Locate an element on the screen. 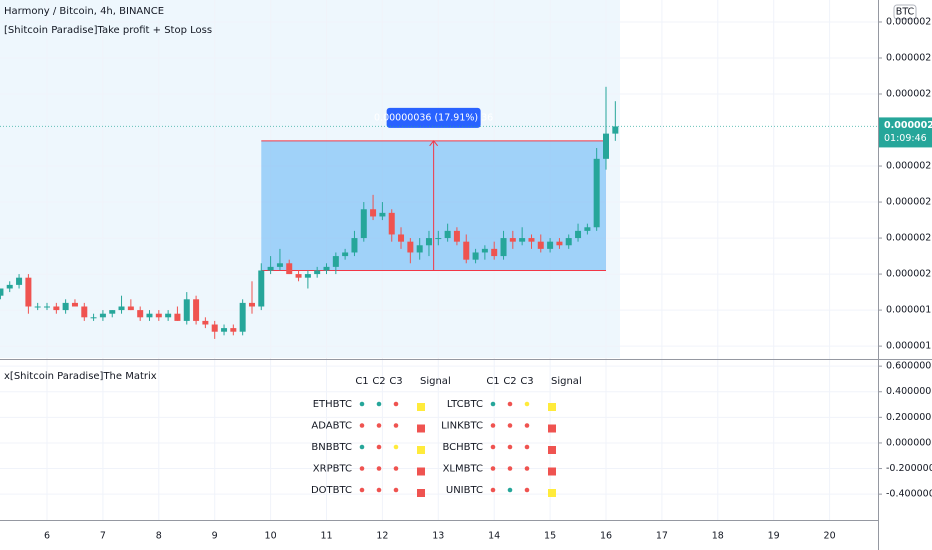 The width and height of the screenshot is (932, 550). matrix-symbol: XLMBTC is located at coordinates (463, 469).